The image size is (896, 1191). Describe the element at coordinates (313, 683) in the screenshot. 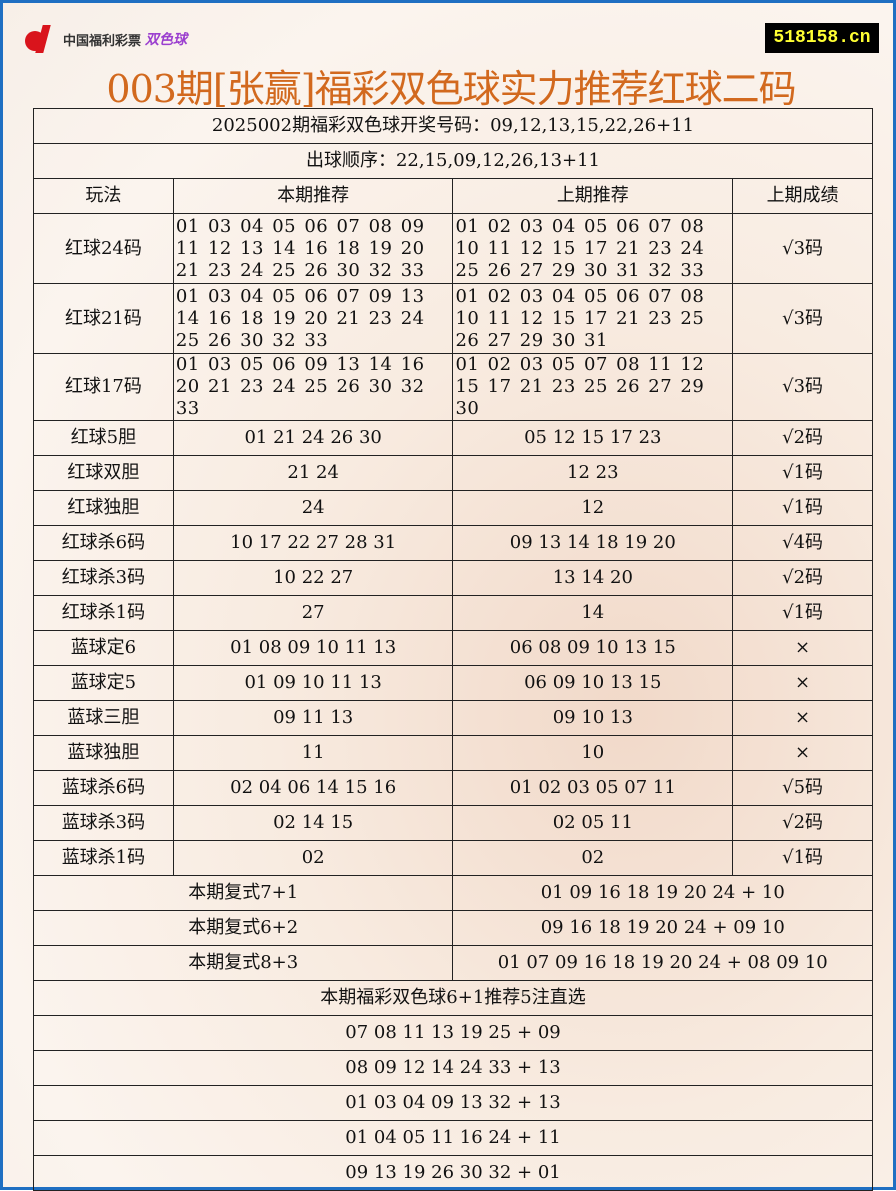

I see `current-pick: 01 09 10 11 13` at that location.